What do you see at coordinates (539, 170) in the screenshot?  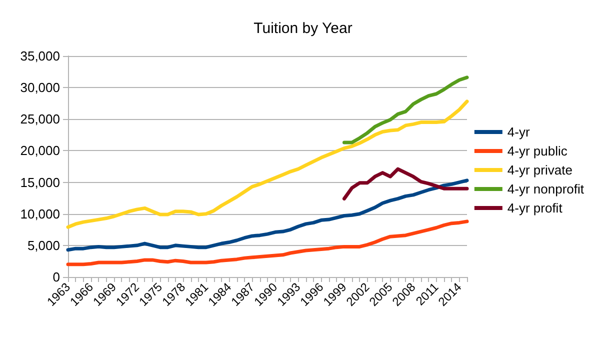 I see `legend-label: 4-yr private` at bounding box center [539, 170].